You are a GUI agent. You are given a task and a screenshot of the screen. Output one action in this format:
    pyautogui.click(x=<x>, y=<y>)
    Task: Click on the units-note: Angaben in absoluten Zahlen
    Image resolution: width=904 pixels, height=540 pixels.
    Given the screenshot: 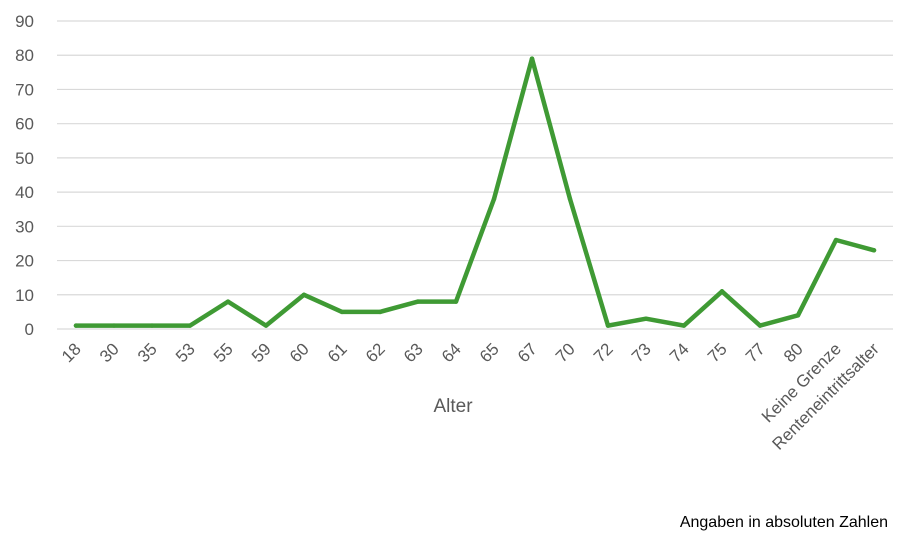 What is the action you would take?
    pyautogui.click(x=783, y=522)
    